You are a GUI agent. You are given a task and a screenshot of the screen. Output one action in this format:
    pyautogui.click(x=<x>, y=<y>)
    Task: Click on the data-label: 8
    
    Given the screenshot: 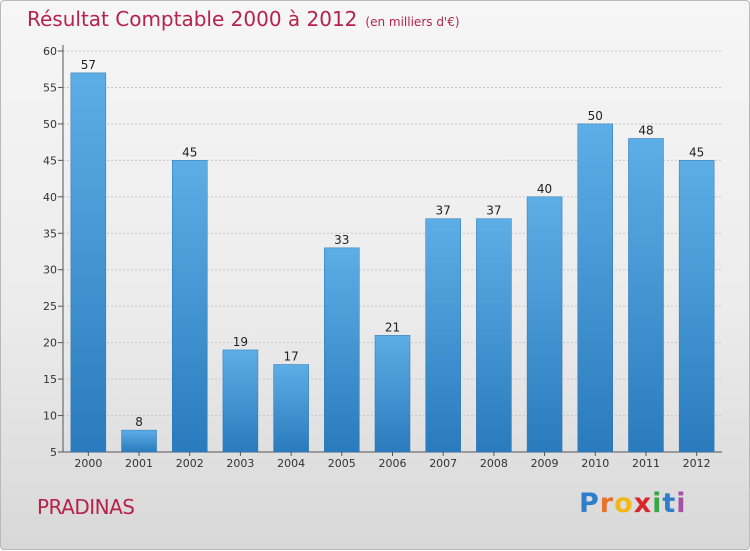 What is the action you would take?
    pyautogui.click(x=139, y=422)
    